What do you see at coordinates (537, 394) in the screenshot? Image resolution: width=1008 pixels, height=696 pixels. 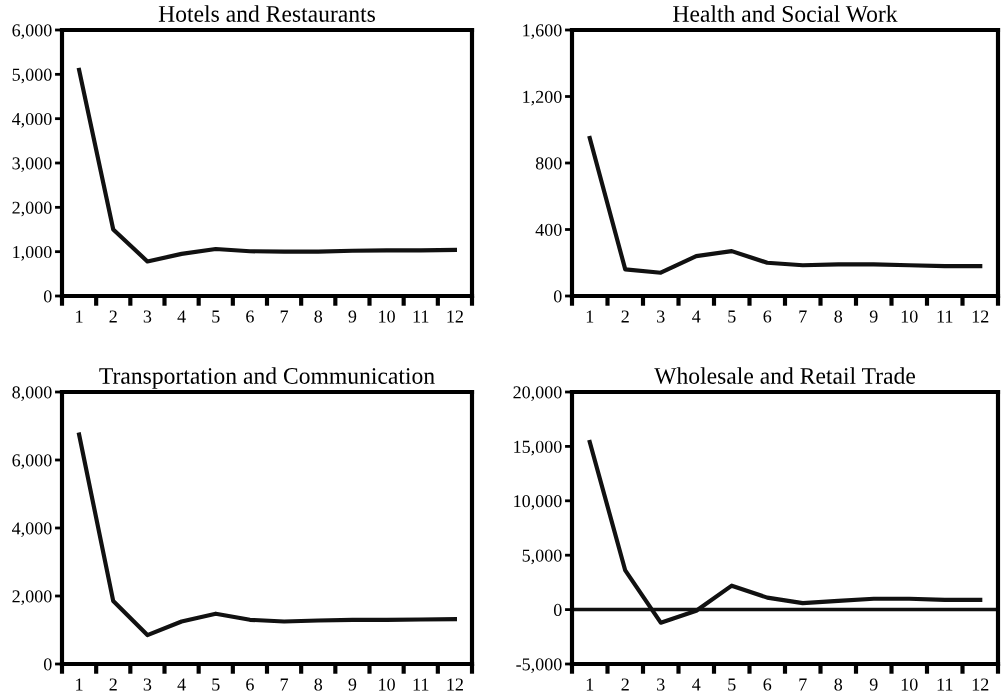 I see `y-tick-label: 20,000` at bounding box center [537, 394].